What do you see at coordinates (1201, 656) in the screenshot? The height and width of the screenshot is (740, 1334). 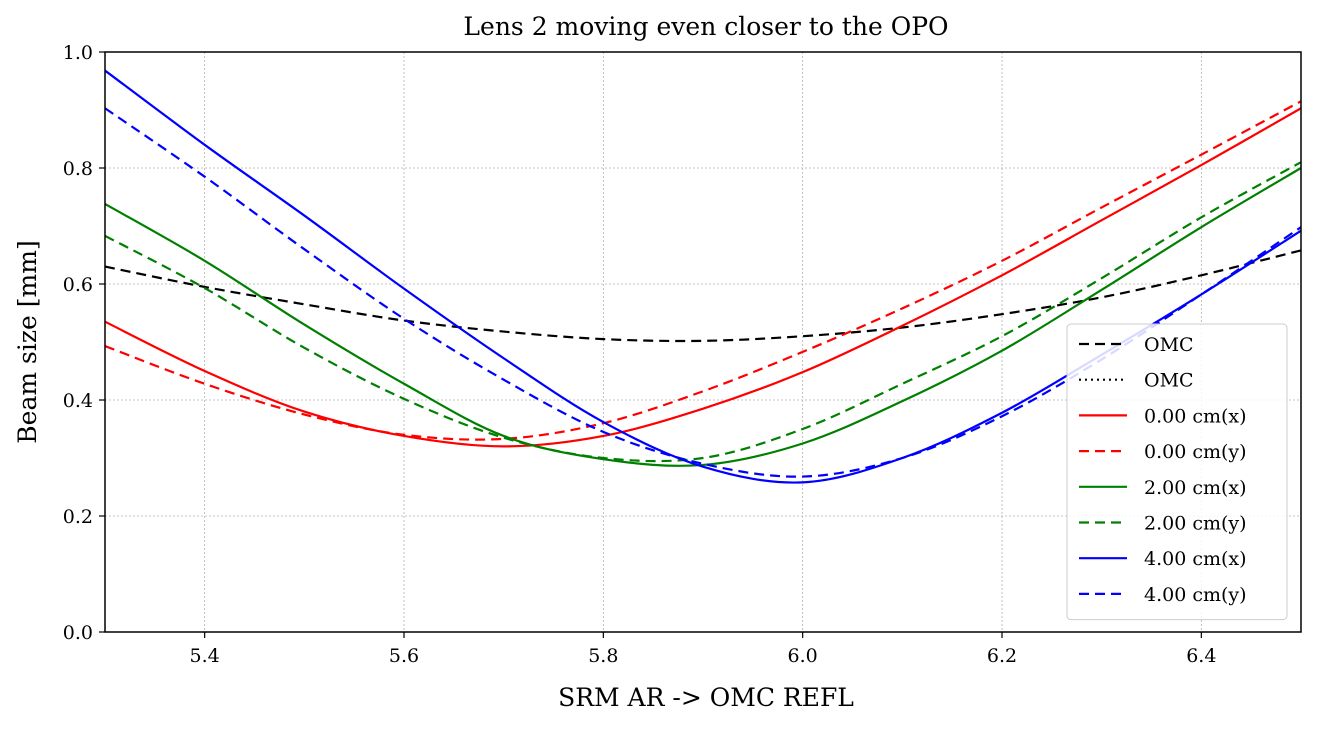 I see `x-tick-label: 6.4` at bounding box center [1201, 656].